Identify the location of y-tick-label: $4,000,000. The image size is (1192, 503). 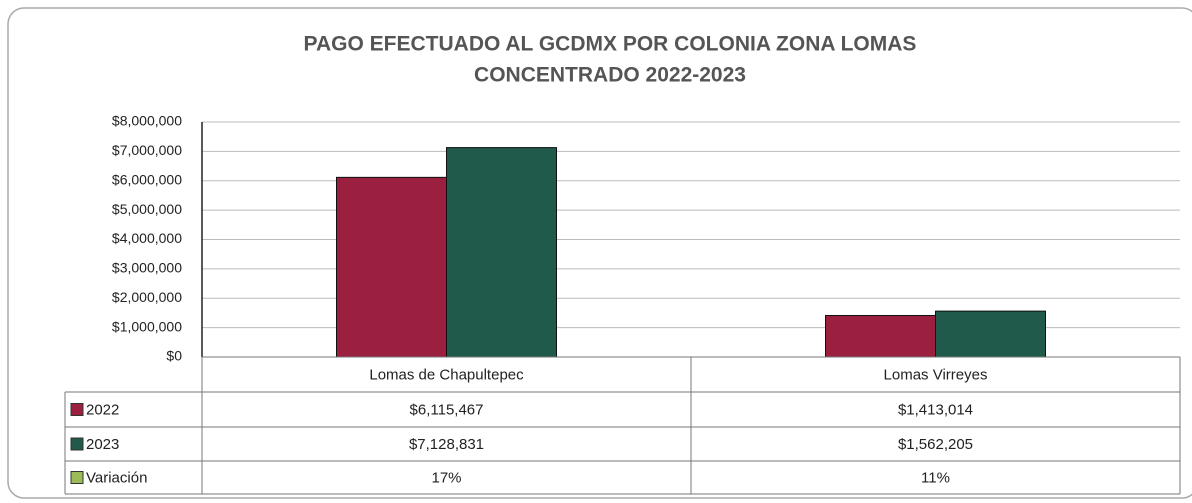
(147, 238).